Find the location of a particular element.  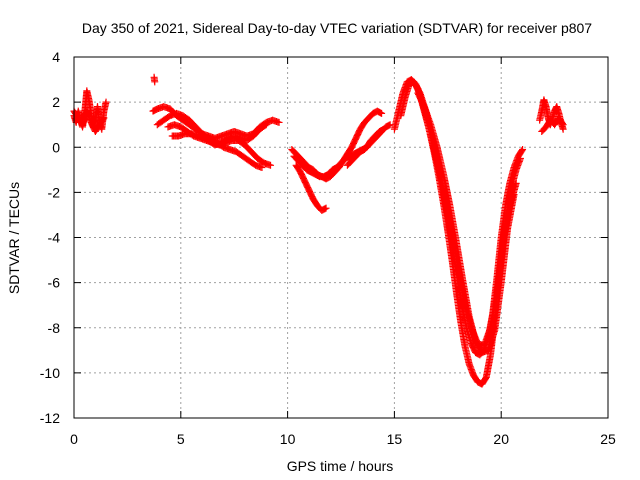

y-tick-label: 4 is located at coordinates (56, 57).